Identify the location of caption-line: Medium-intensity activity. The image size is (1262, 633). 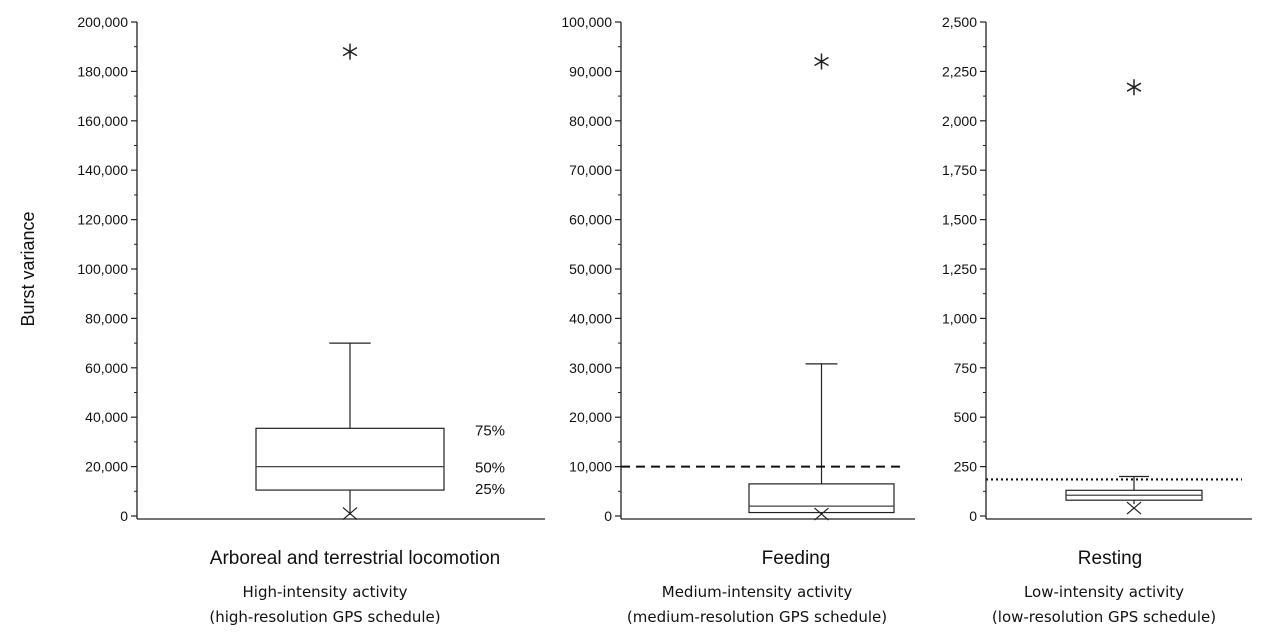
(757, 592).